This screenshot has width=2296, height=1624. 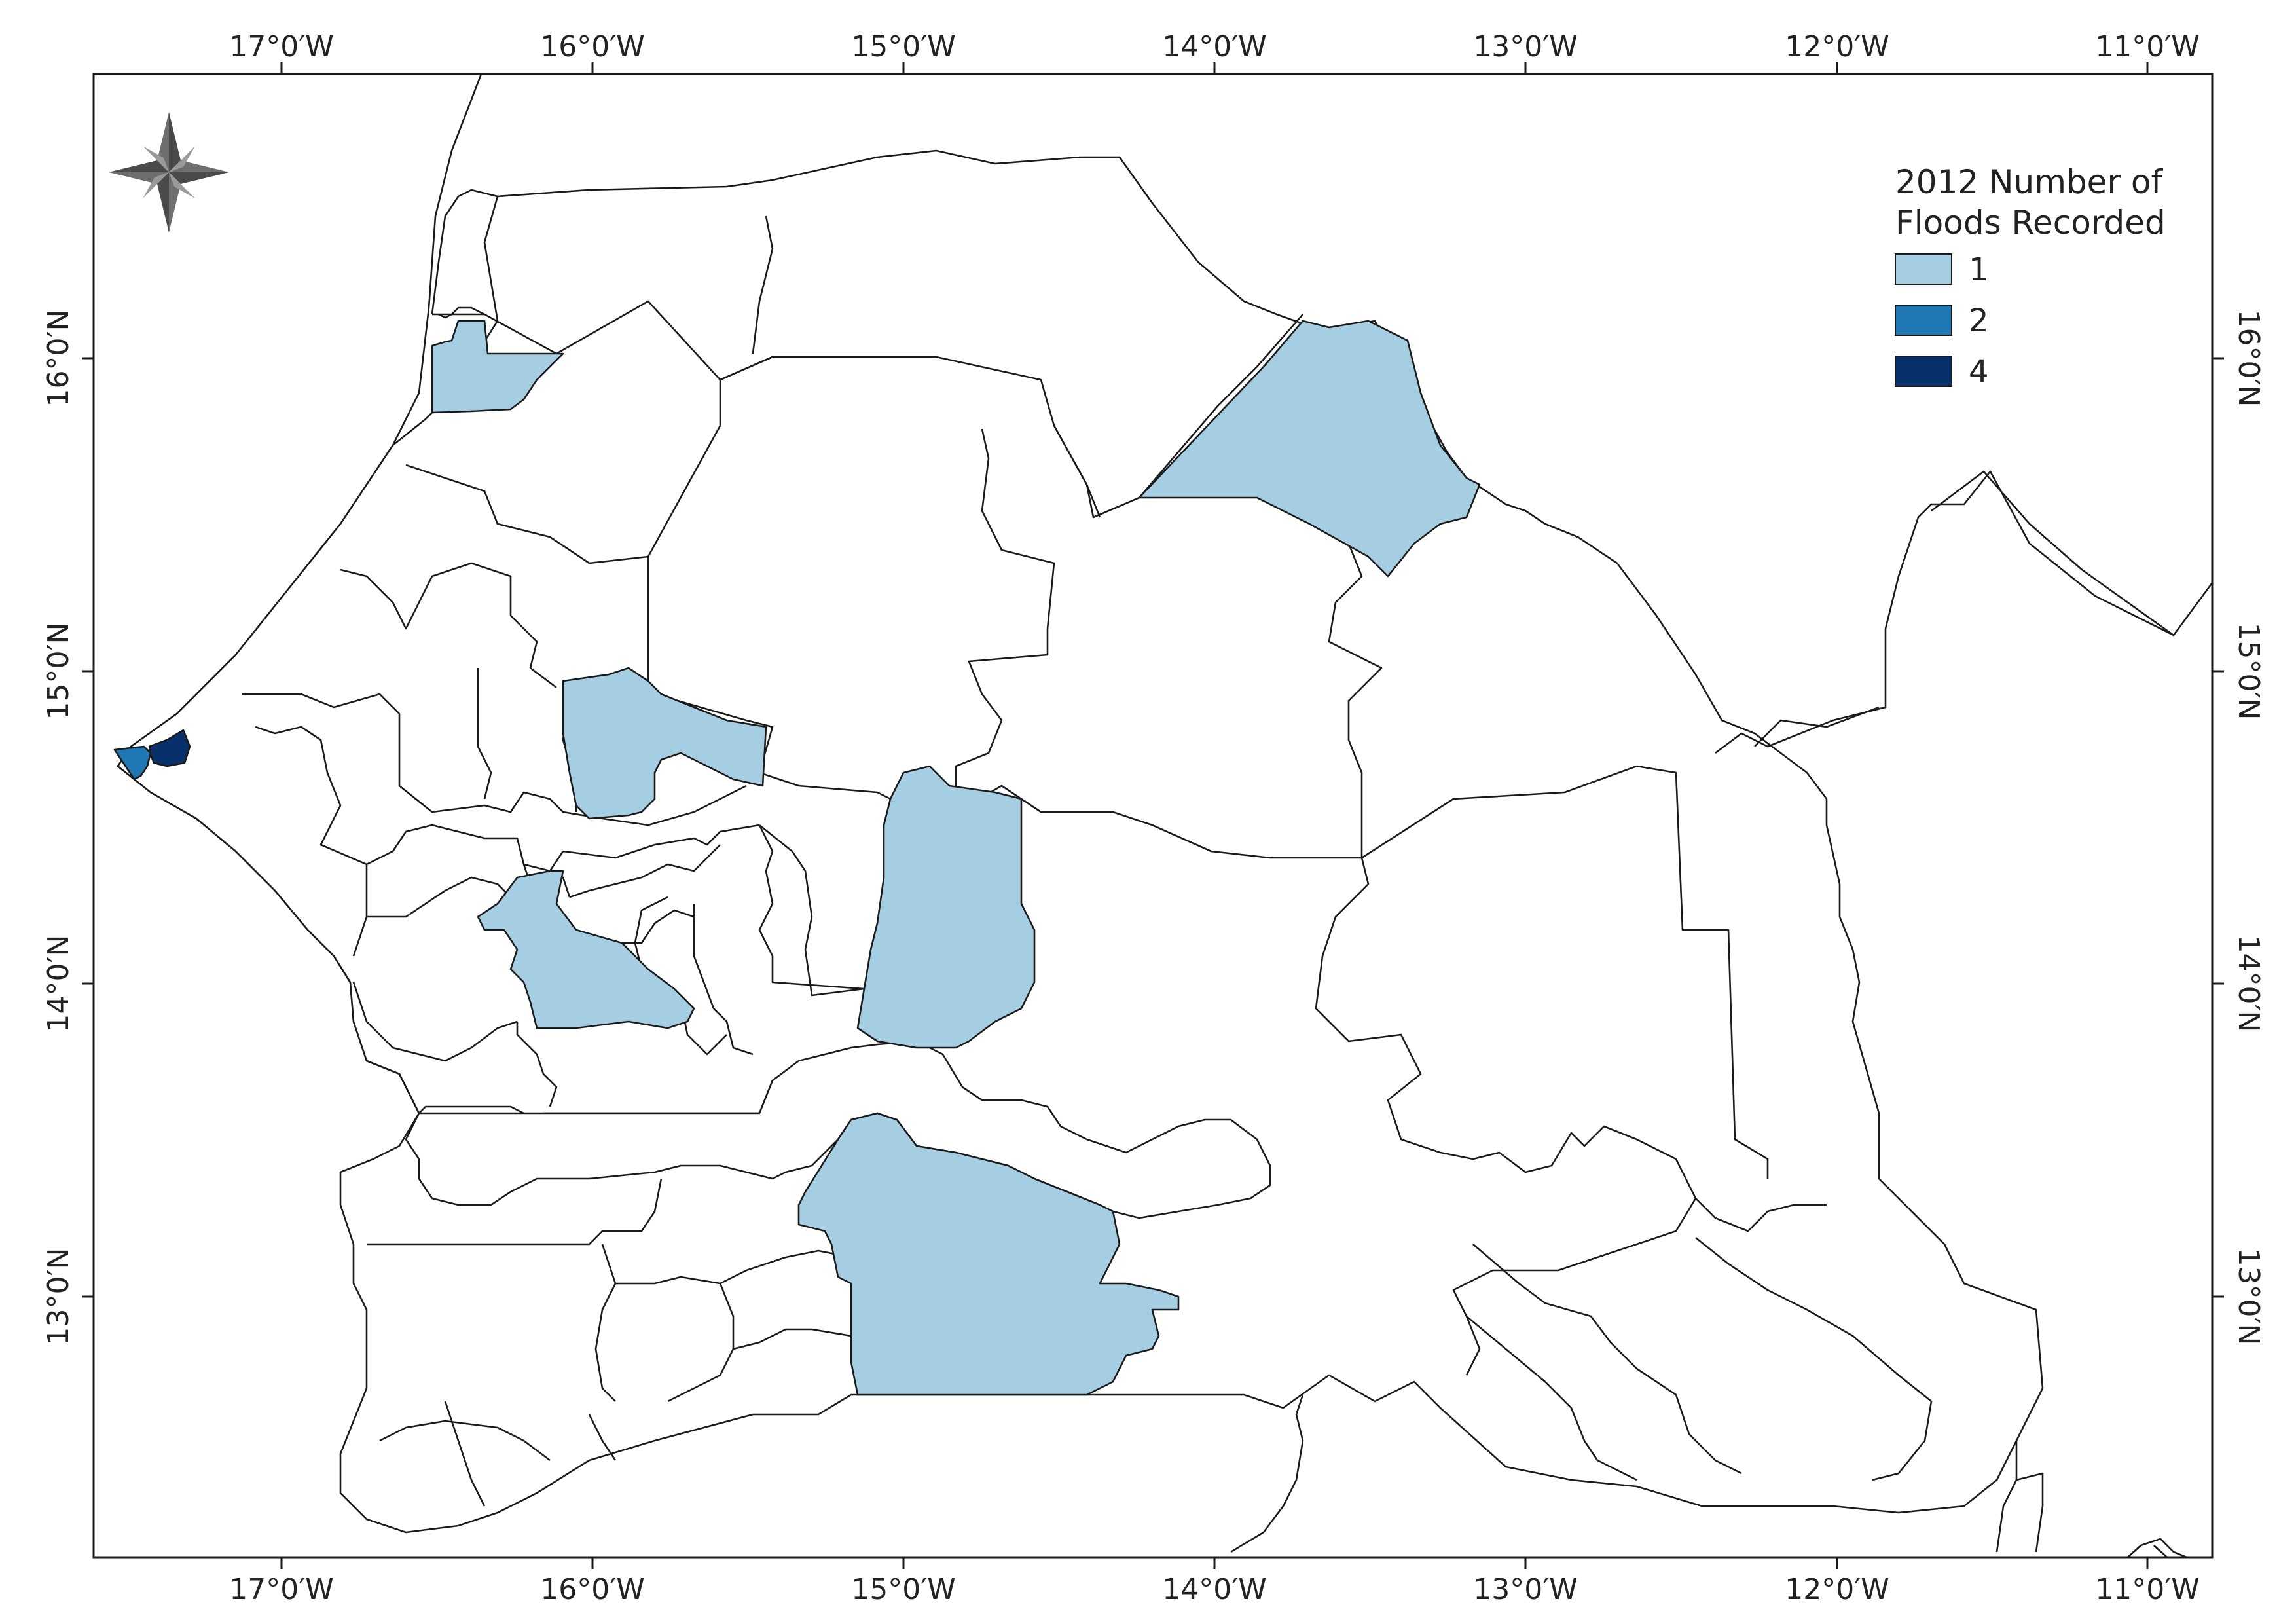 I want to click on lon-label-top: 16°0′W, so click(x=592, y=47).